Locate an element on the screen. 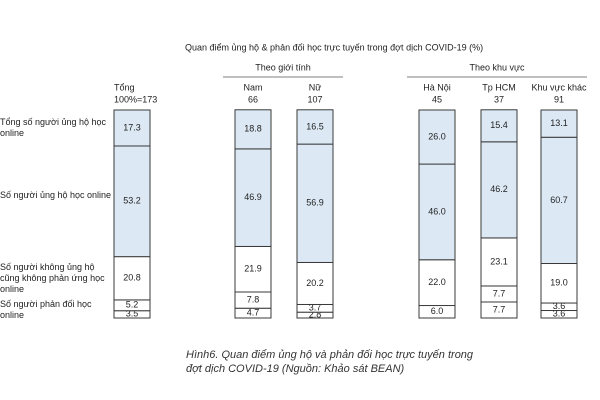  value-label: 4.7 is located at coordinates (253, 312).